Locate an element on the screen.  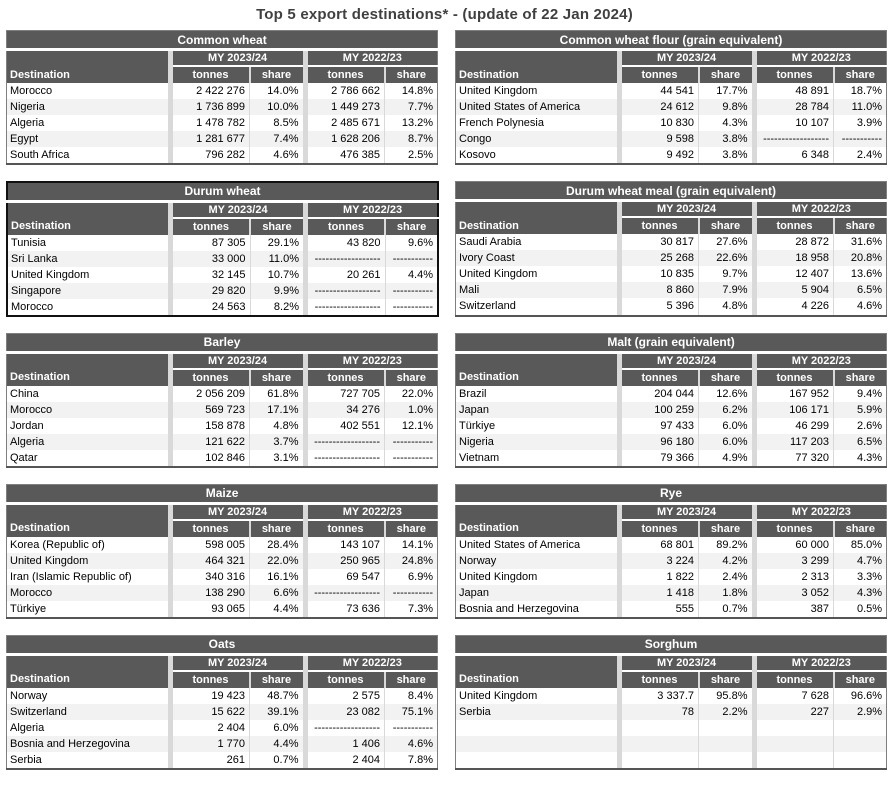
share-cell: 12.1% is located at coordinates (410, 425).